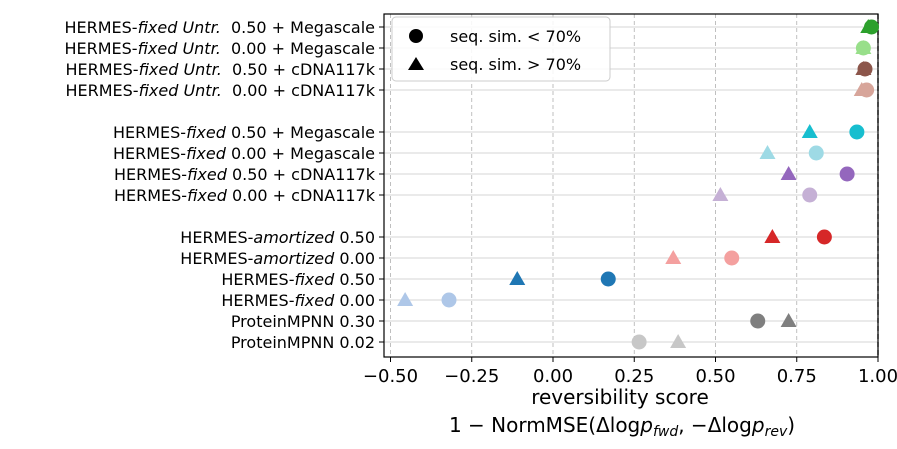 The image size is (897, 449). Describe the element at coordinates (515, 36) in the screenshot. I see `legend-entry-circle: seq. sim. < 70%` at that location.